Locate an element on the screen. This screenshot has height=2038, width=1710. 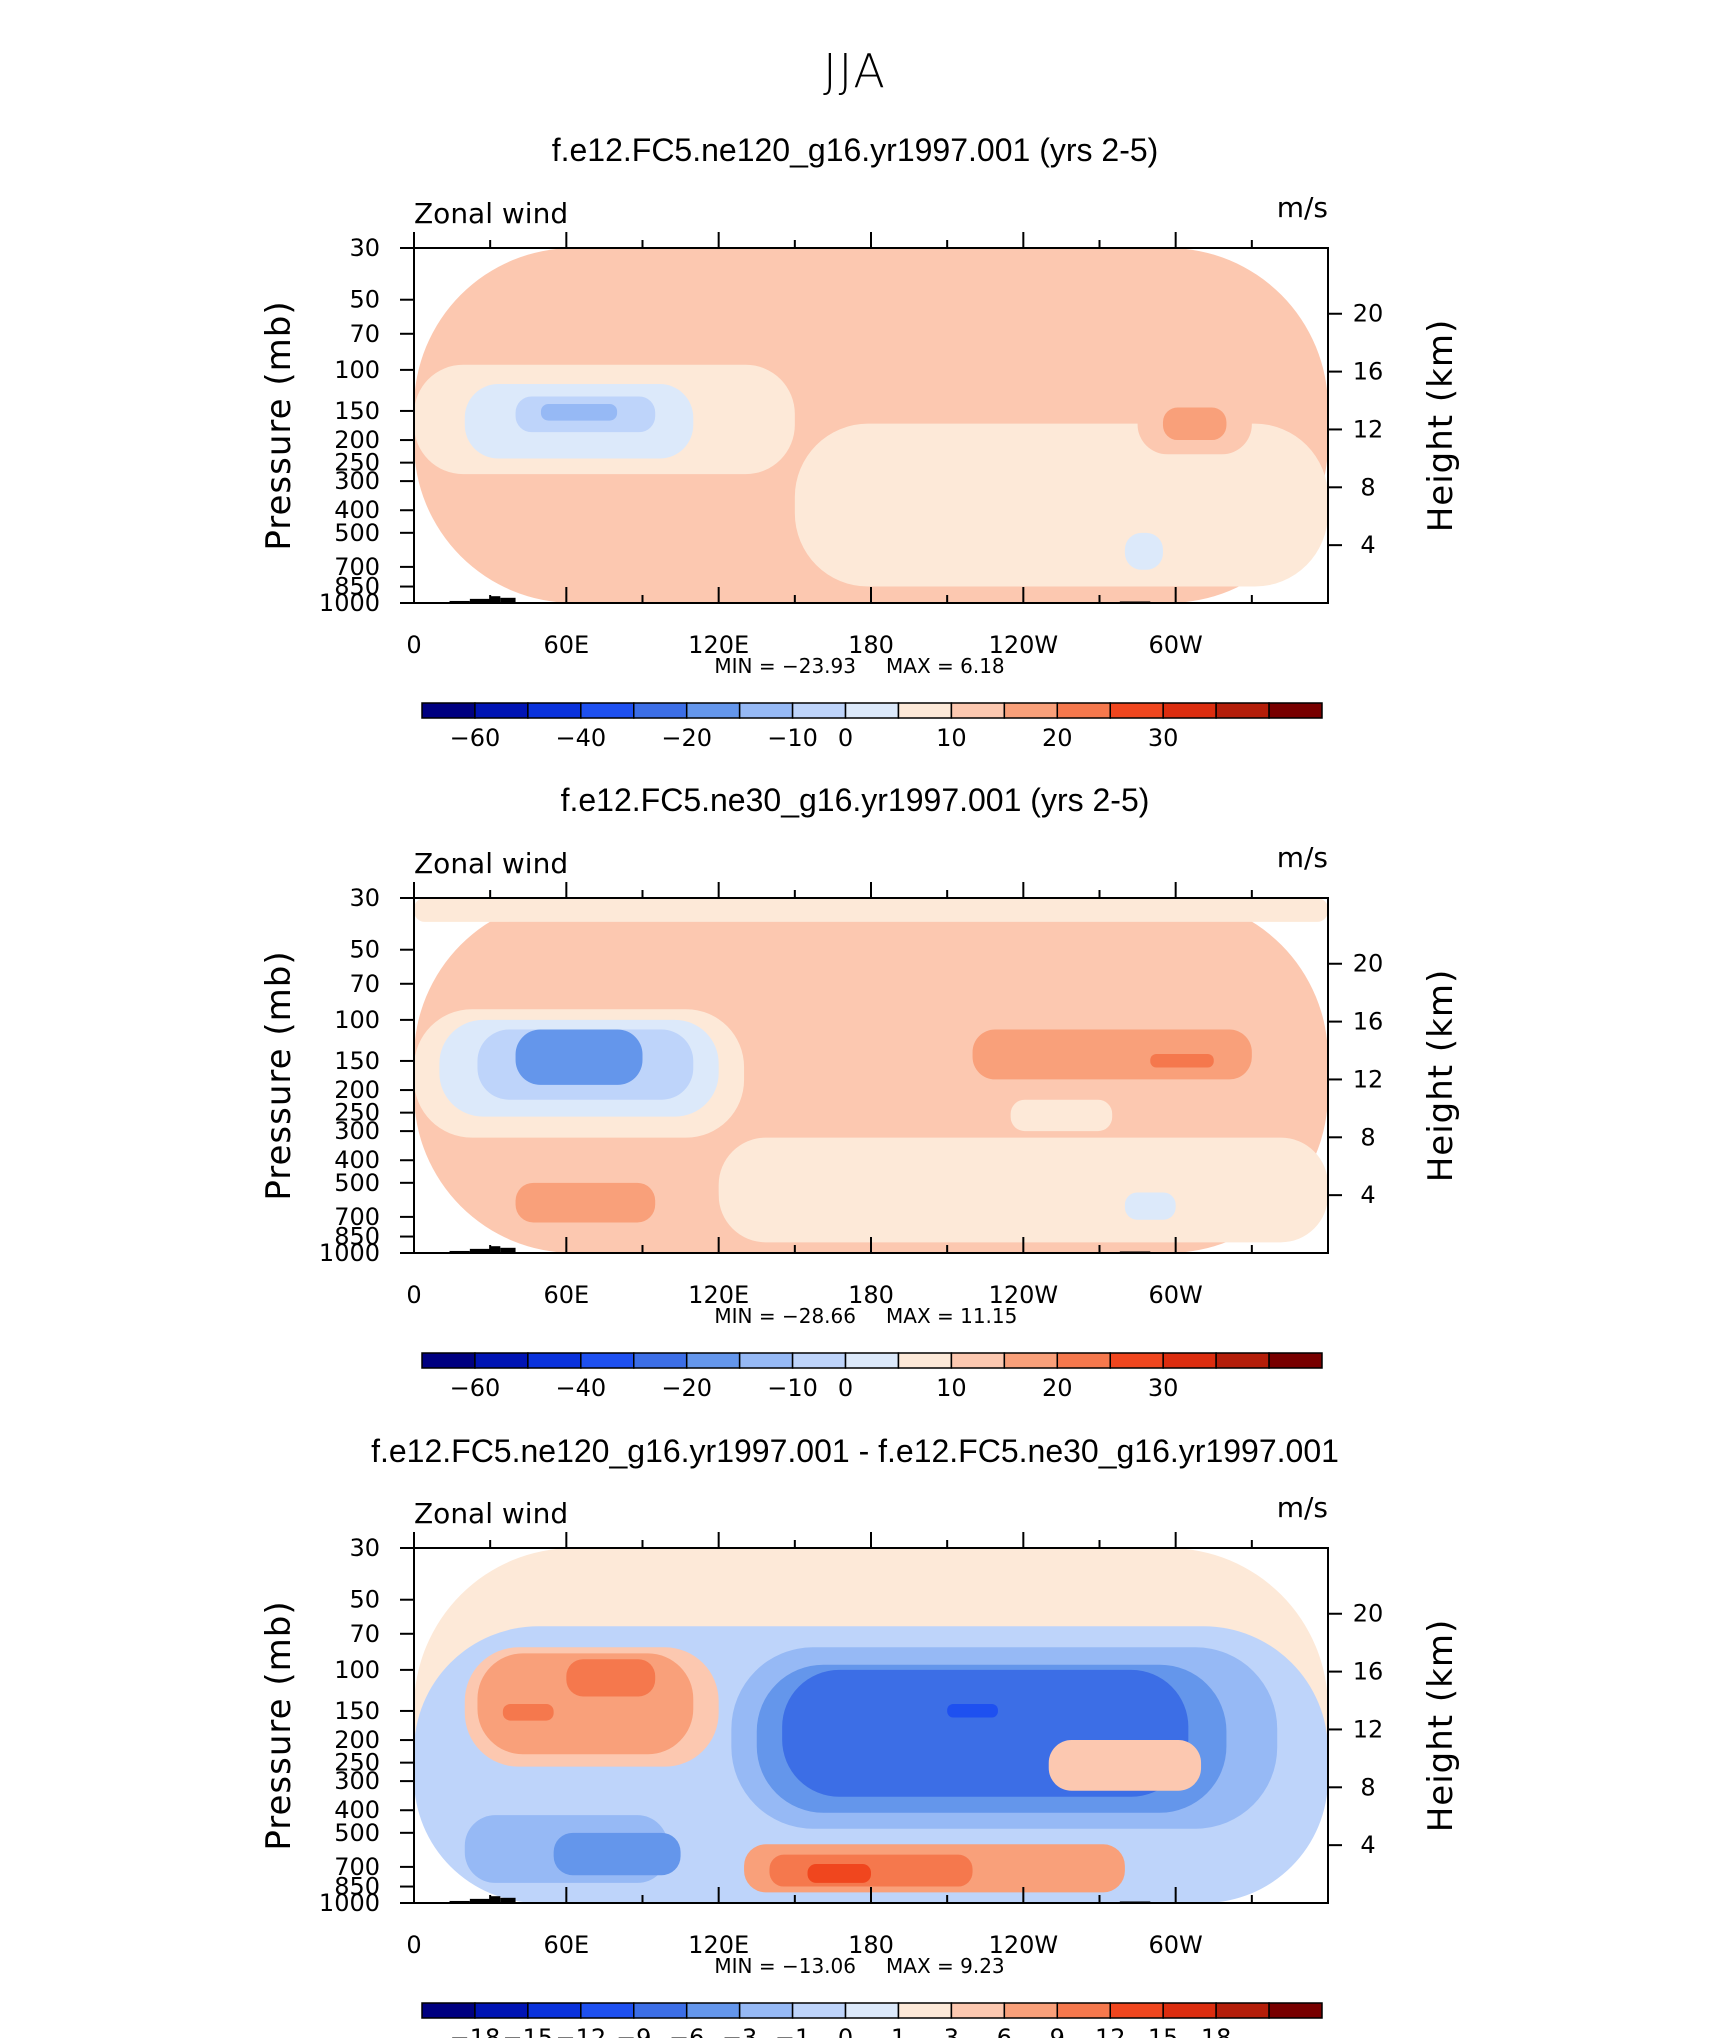
panel-2-colorbar-label: 0 is located at coordinates (845, 1388).